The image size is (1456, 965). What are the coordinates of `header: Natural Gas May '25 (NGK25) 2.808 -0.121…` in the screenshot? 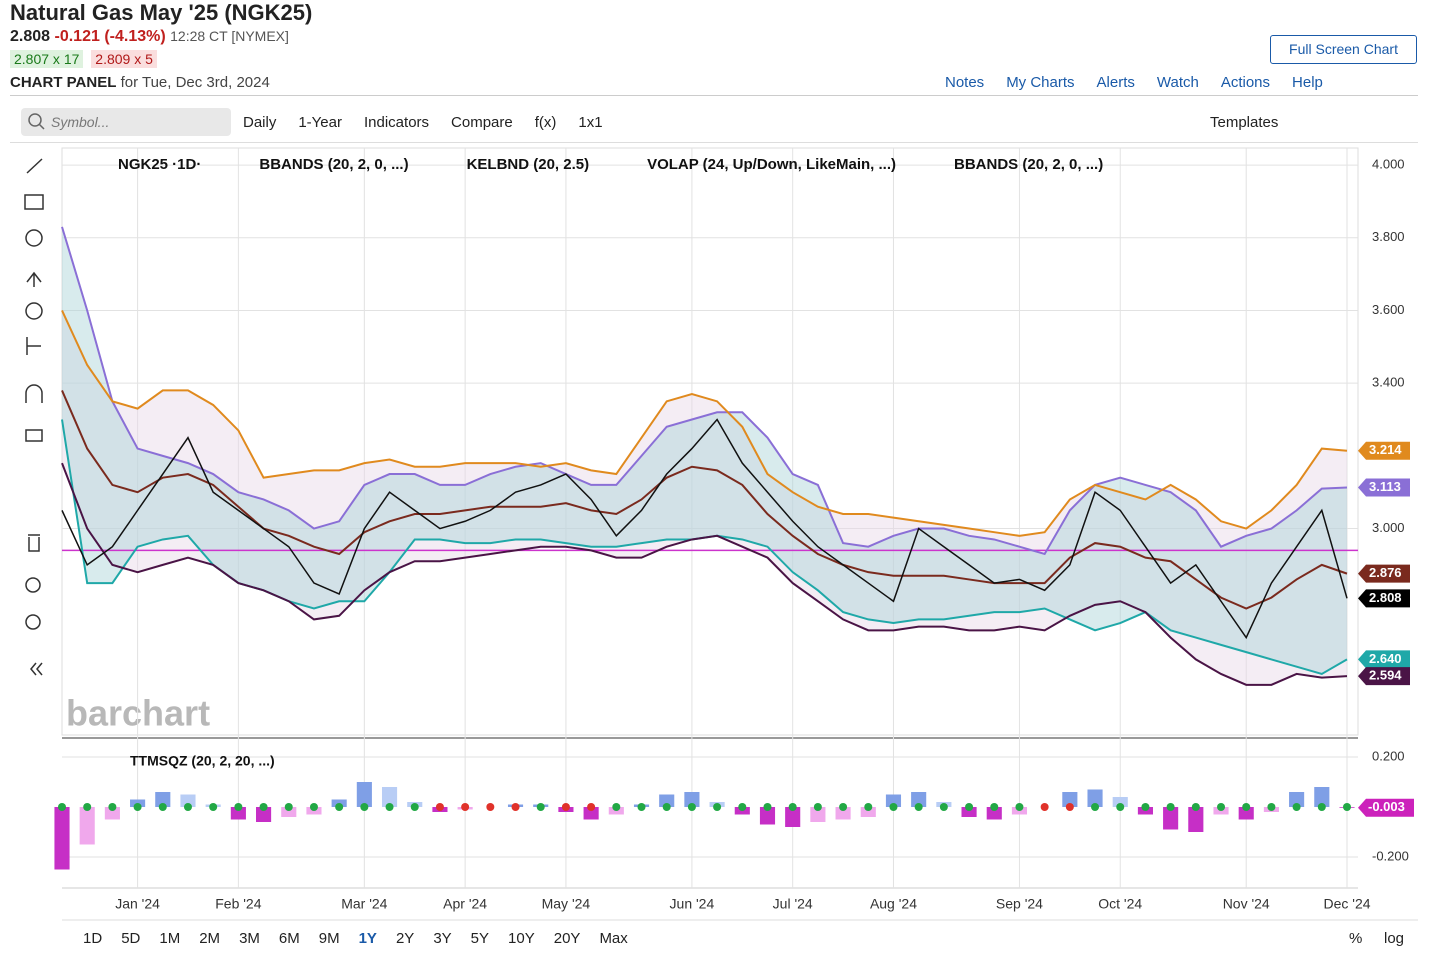 It's located at (728, 50).